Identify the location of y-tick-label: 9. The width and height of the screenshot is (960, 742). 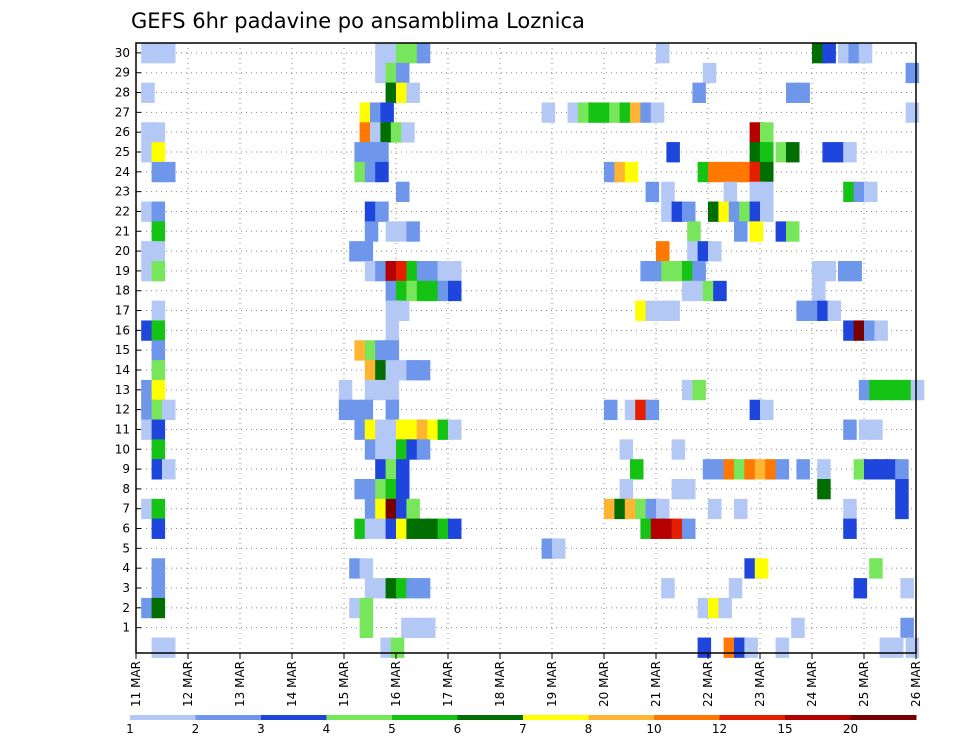
(126, 469).